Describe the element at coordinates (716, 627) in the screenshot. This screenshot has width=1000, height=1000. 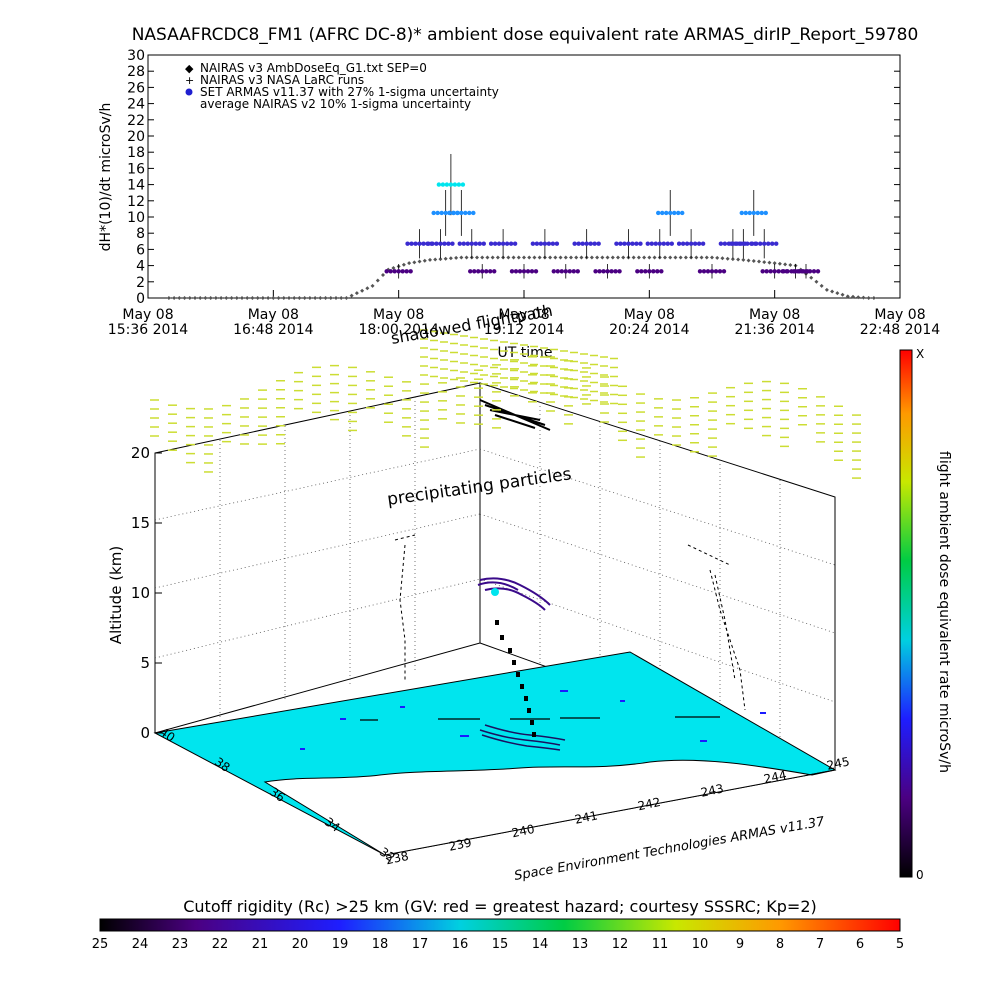
I see `right-wall-projection` at that location.